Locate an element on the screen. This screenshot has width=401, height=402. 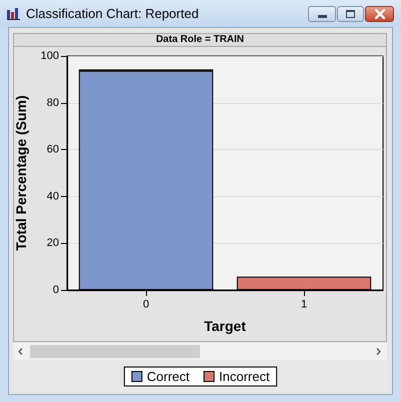
y-tick-label: 0 is located at coordinates (55, 290).